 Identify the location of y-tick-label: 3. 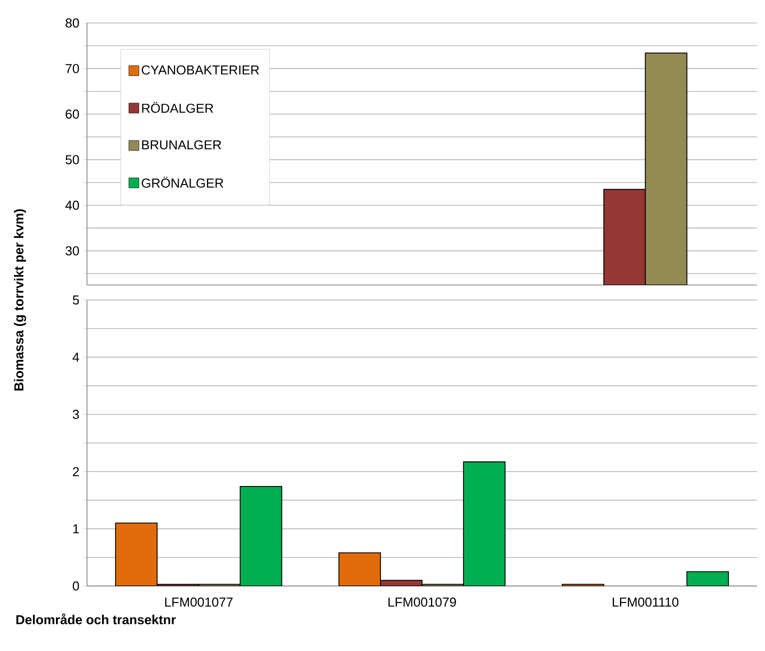
(75, 414).